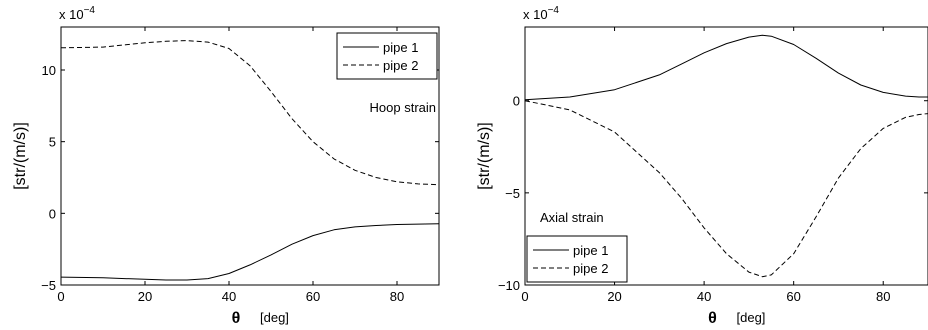 Image resolution: width=928 pixels, height=330 pixels. What do you see at coordinates (572, 217) in the screenshot?
I see `chart-annotation: Axial strain` at bounding box center [572, 217].